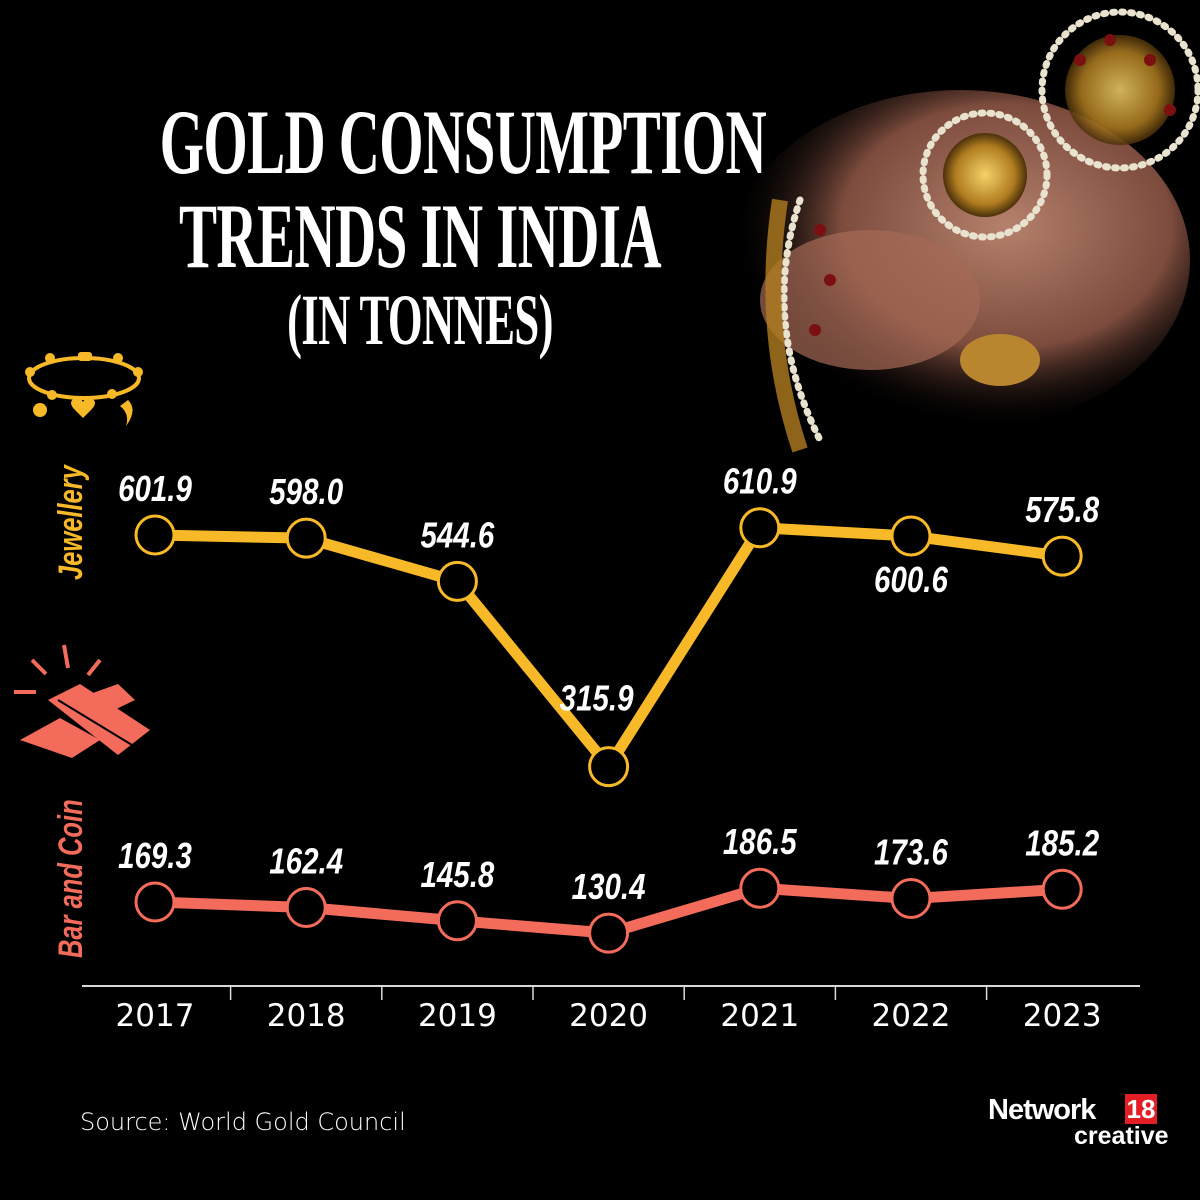 The height and width of the screenshot is (1200, 1200). I want to click on data-label: 130.4, so click(609, 886).